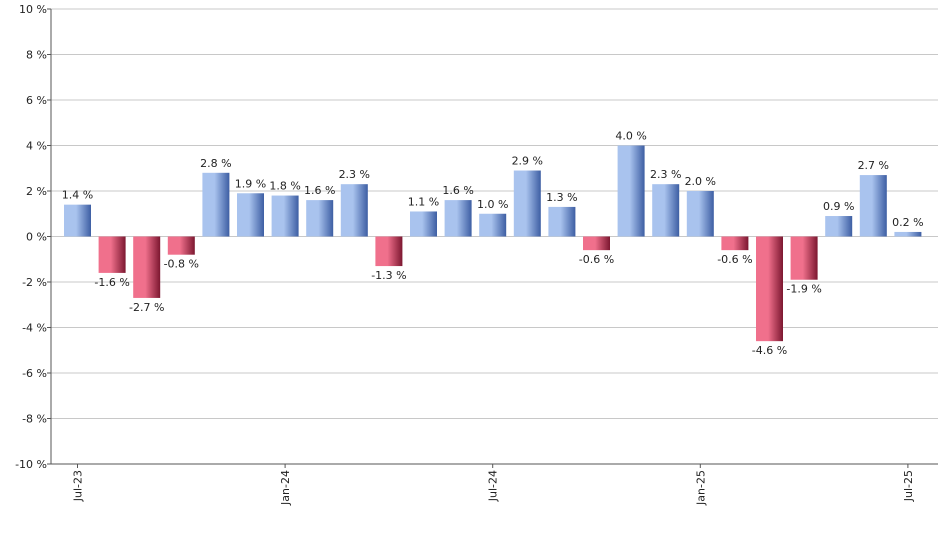 The image size is (940, 550). Describe the element at coordinates (78, 486) in the screenshot. I see `x-tick-label: Jul-23` at that location.